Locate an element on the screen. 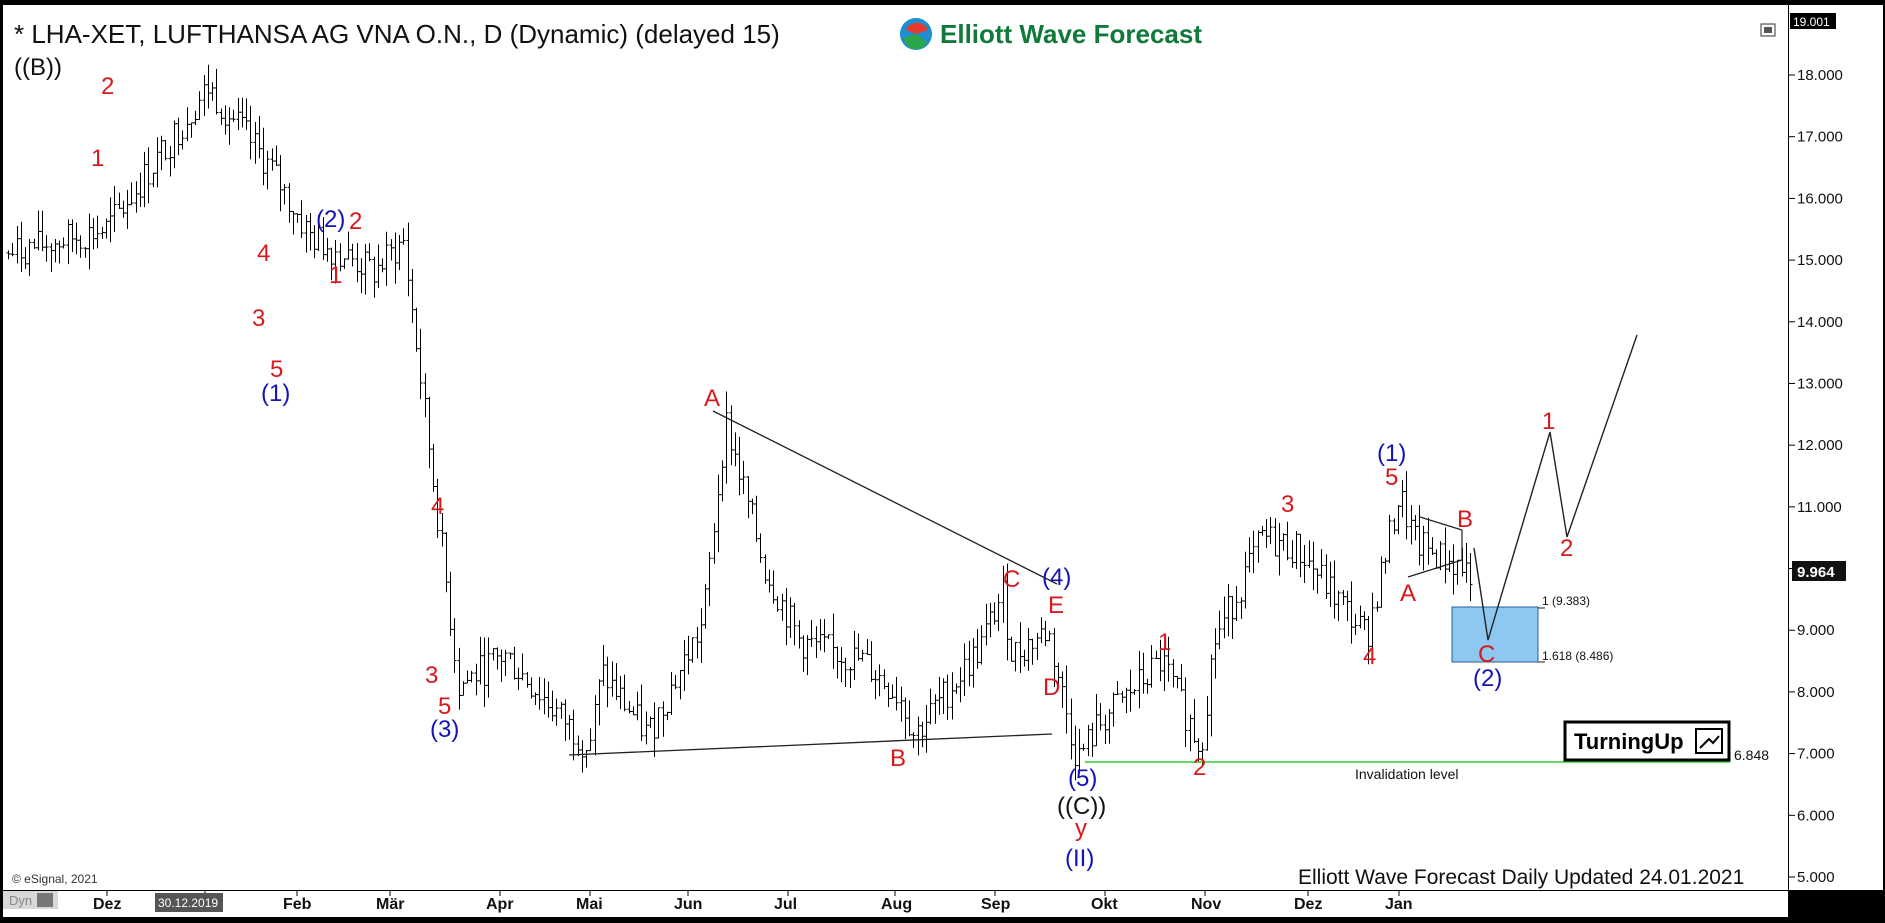 The height and width of the screenshot is (923, 1885). wave-label: D is located at coordinates (1051, 687).